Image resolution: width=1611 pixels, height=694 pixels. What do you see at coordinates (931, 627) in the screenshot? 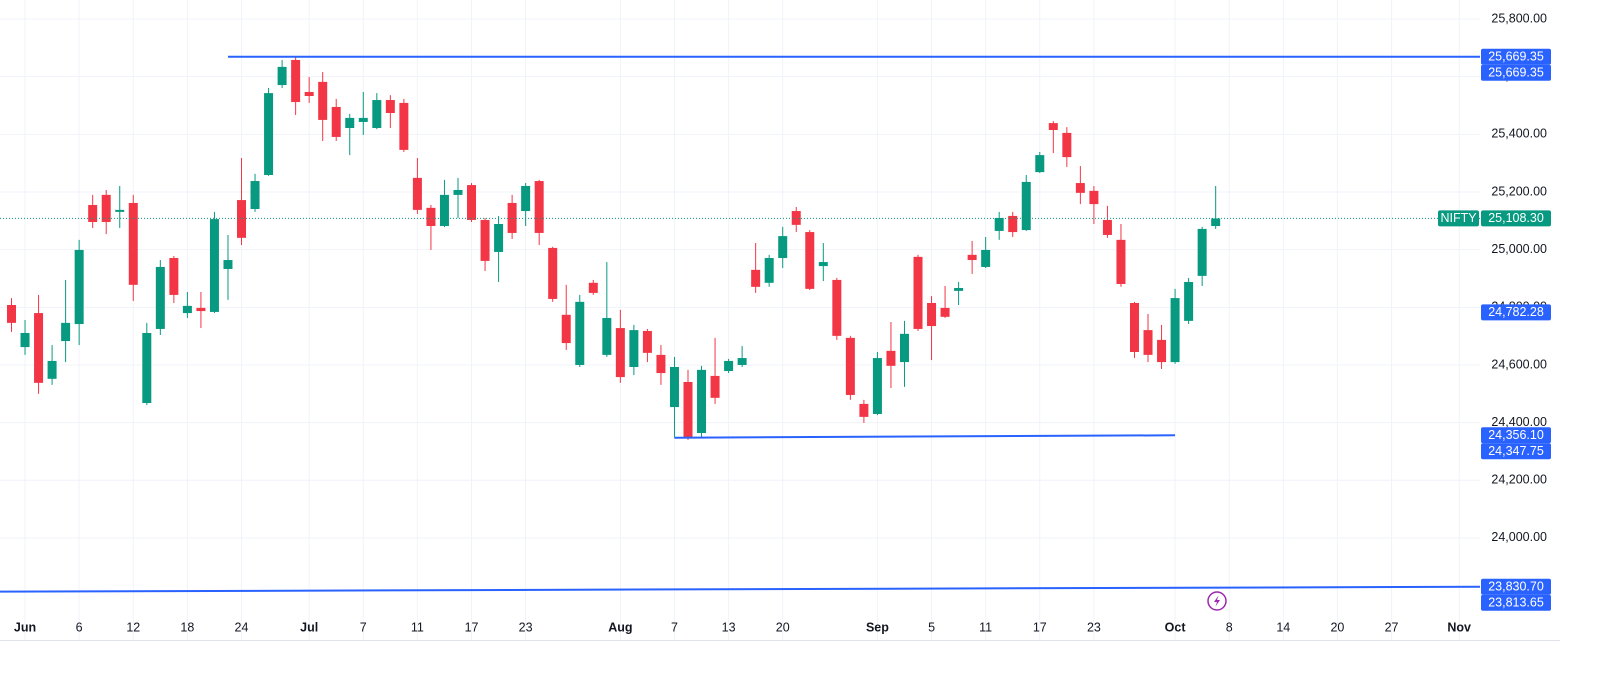
I see `x-tick-label: 5` at bounding box center [931, 627].